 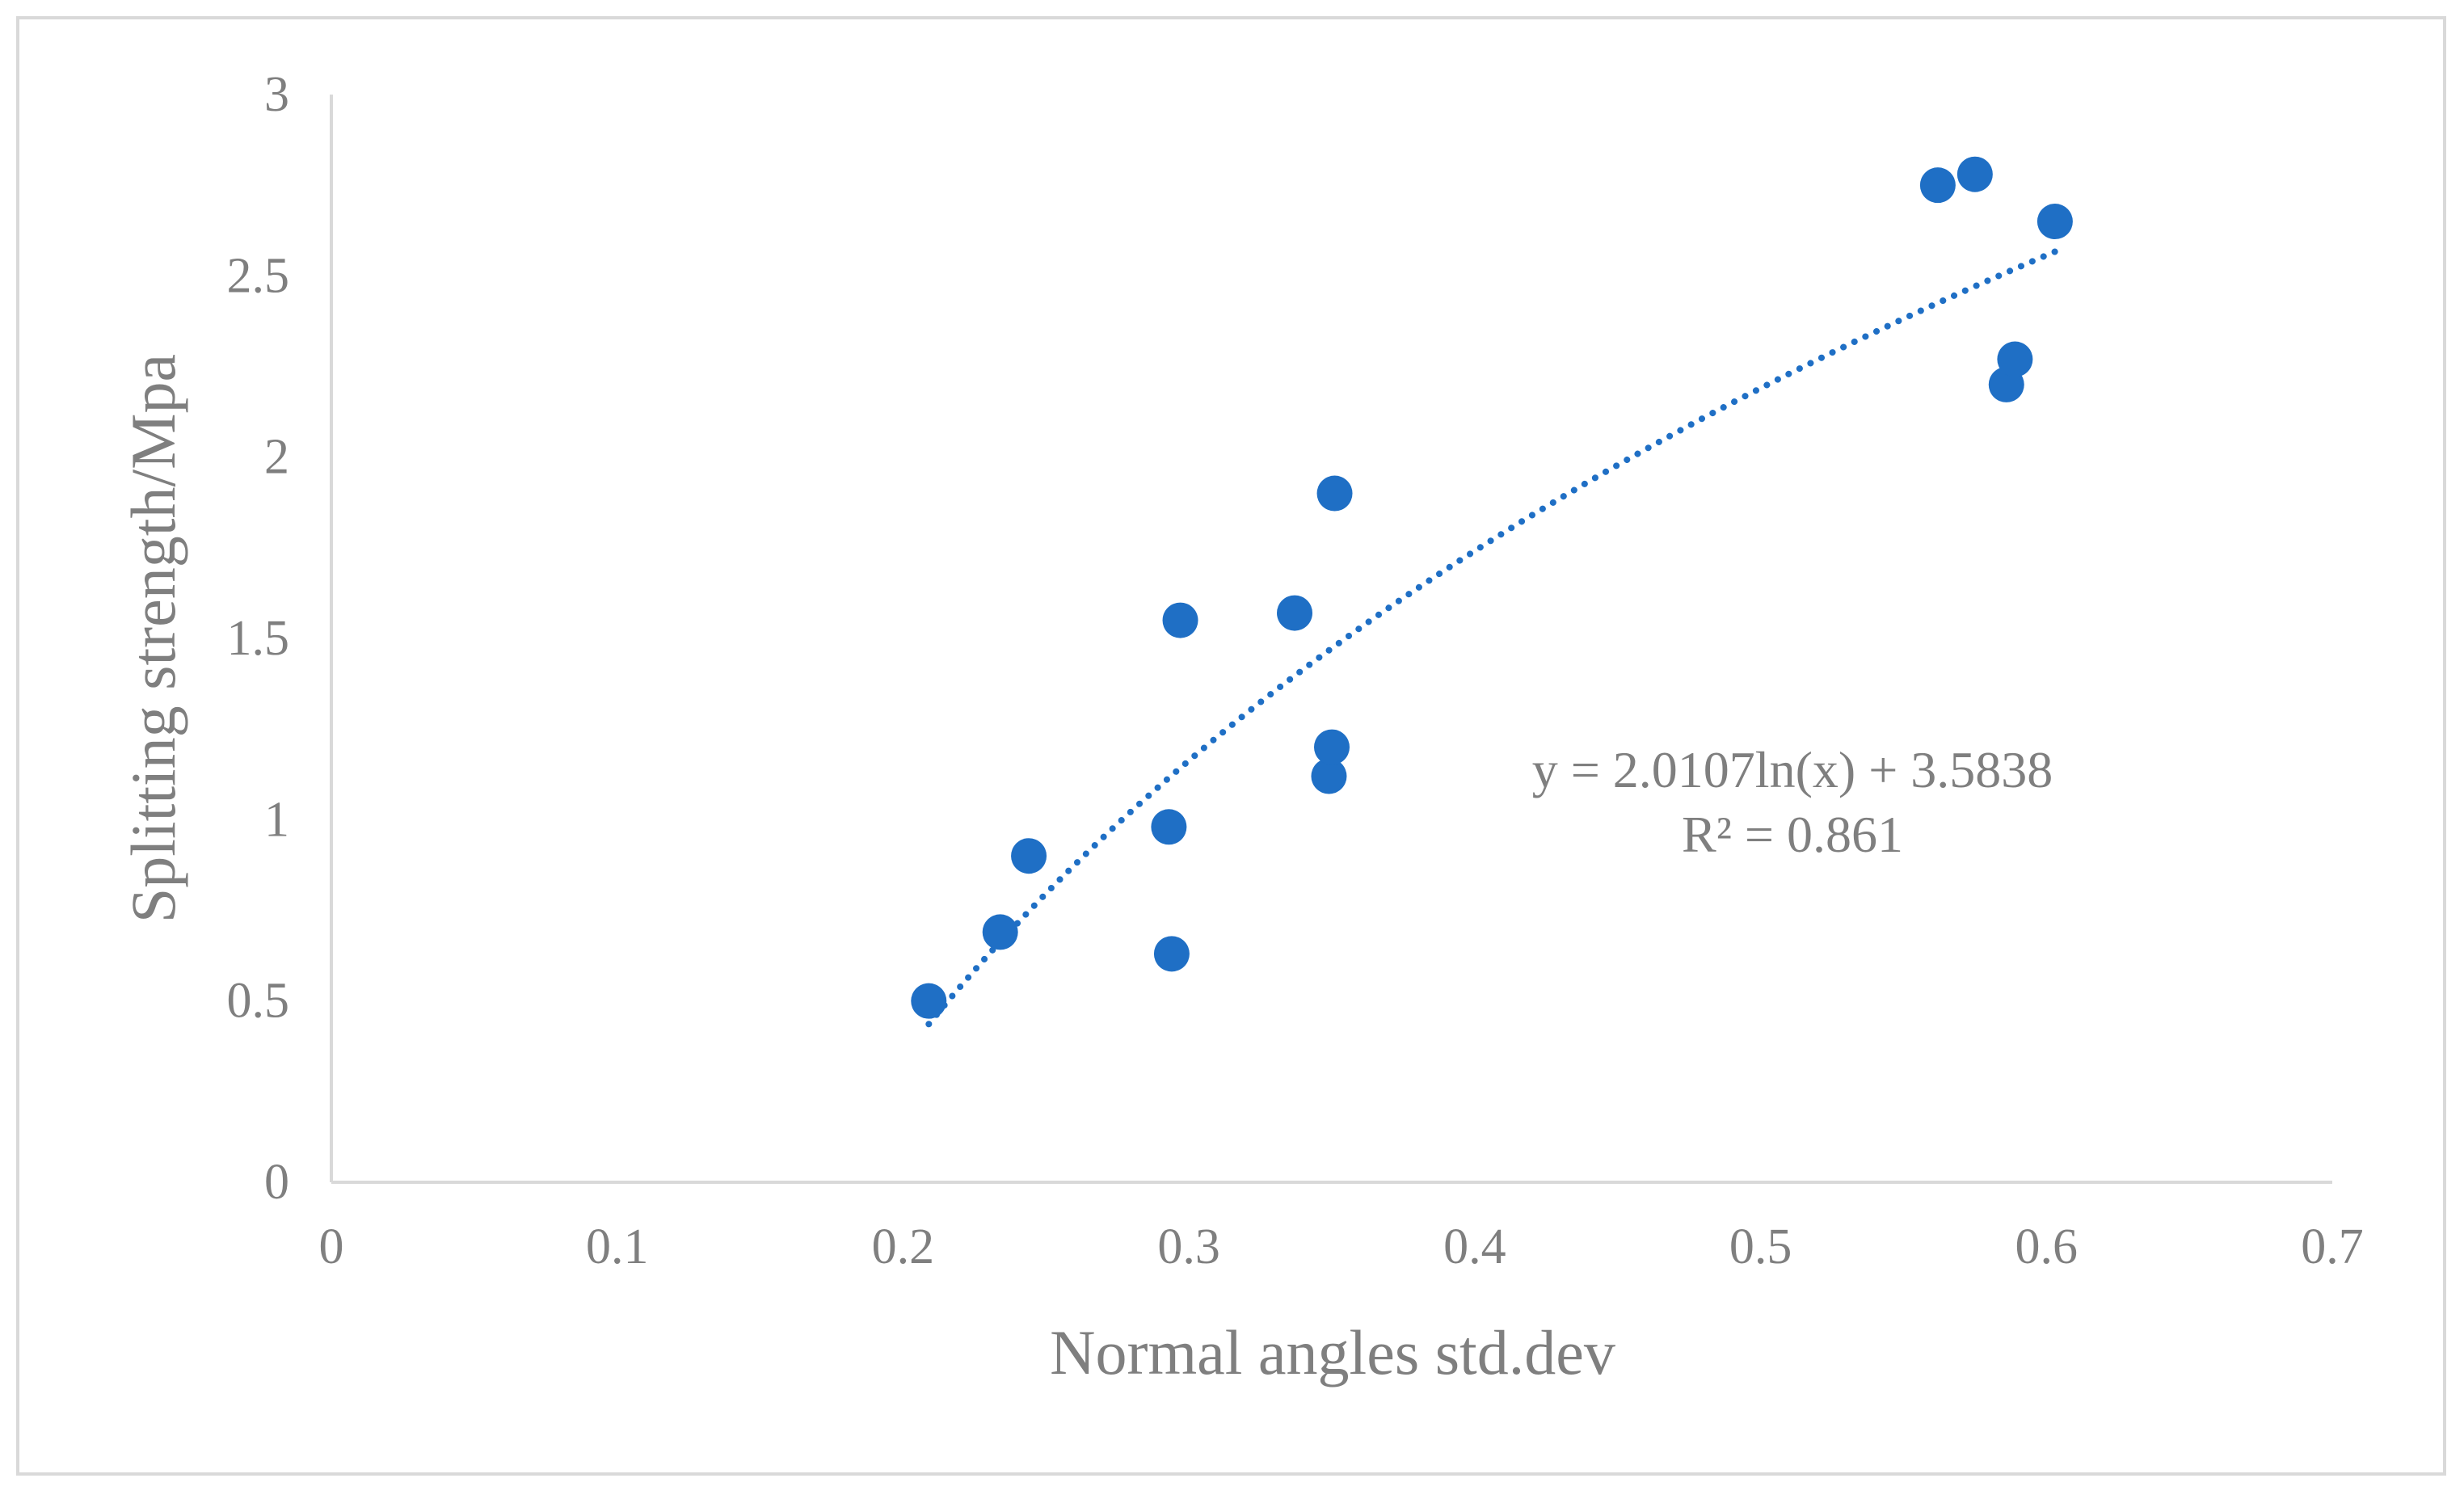 I want to click on y-tick-labels: 0 0.5 1 1.5 2 2.5 3, so click(x=258, y=638).